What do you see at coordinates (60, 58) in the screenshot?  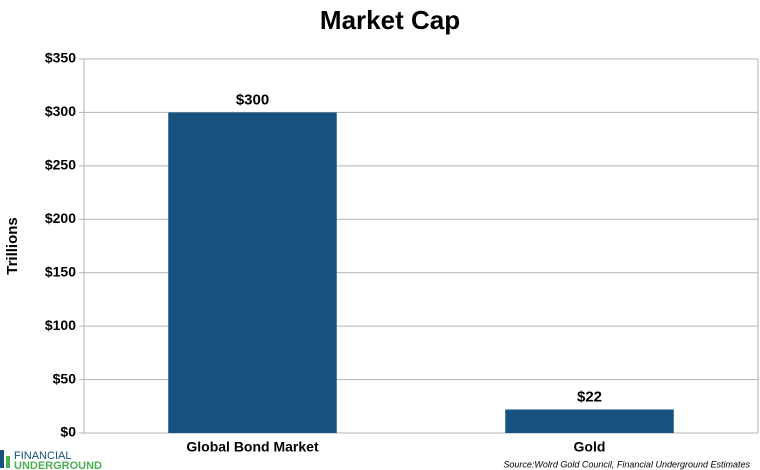 I see `y-tick-label: $350` at bounding box center [60, 58].